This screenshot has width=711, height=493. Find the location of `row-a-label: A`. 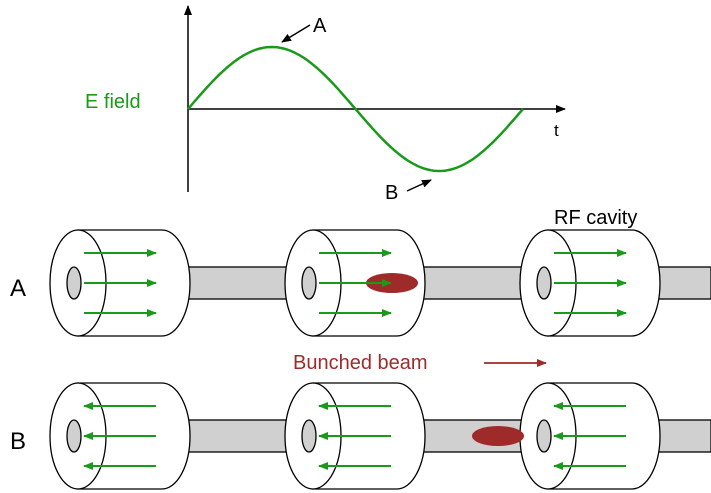

row-a-label: A is located at coordinates (18, 288).